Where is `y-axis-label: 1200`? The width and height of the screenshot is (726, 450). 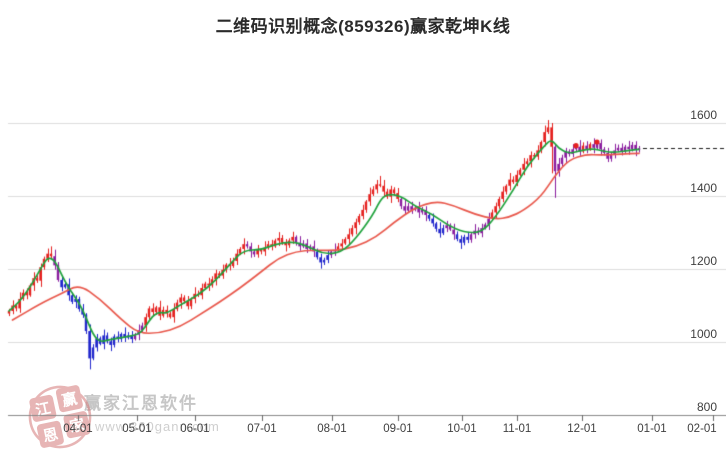 y-axis-label: 1200 is located at coordinates (703, 261).